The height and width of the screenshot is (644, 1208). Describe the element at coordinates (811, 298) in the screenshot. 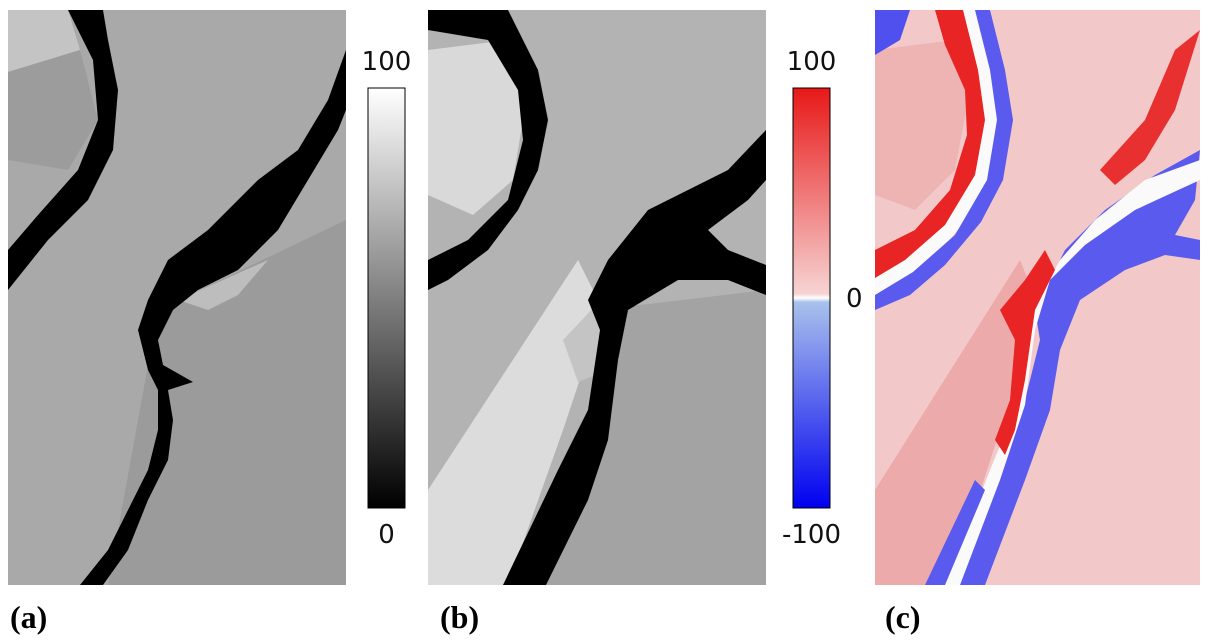

I see `colorbar-diverging` at that location.